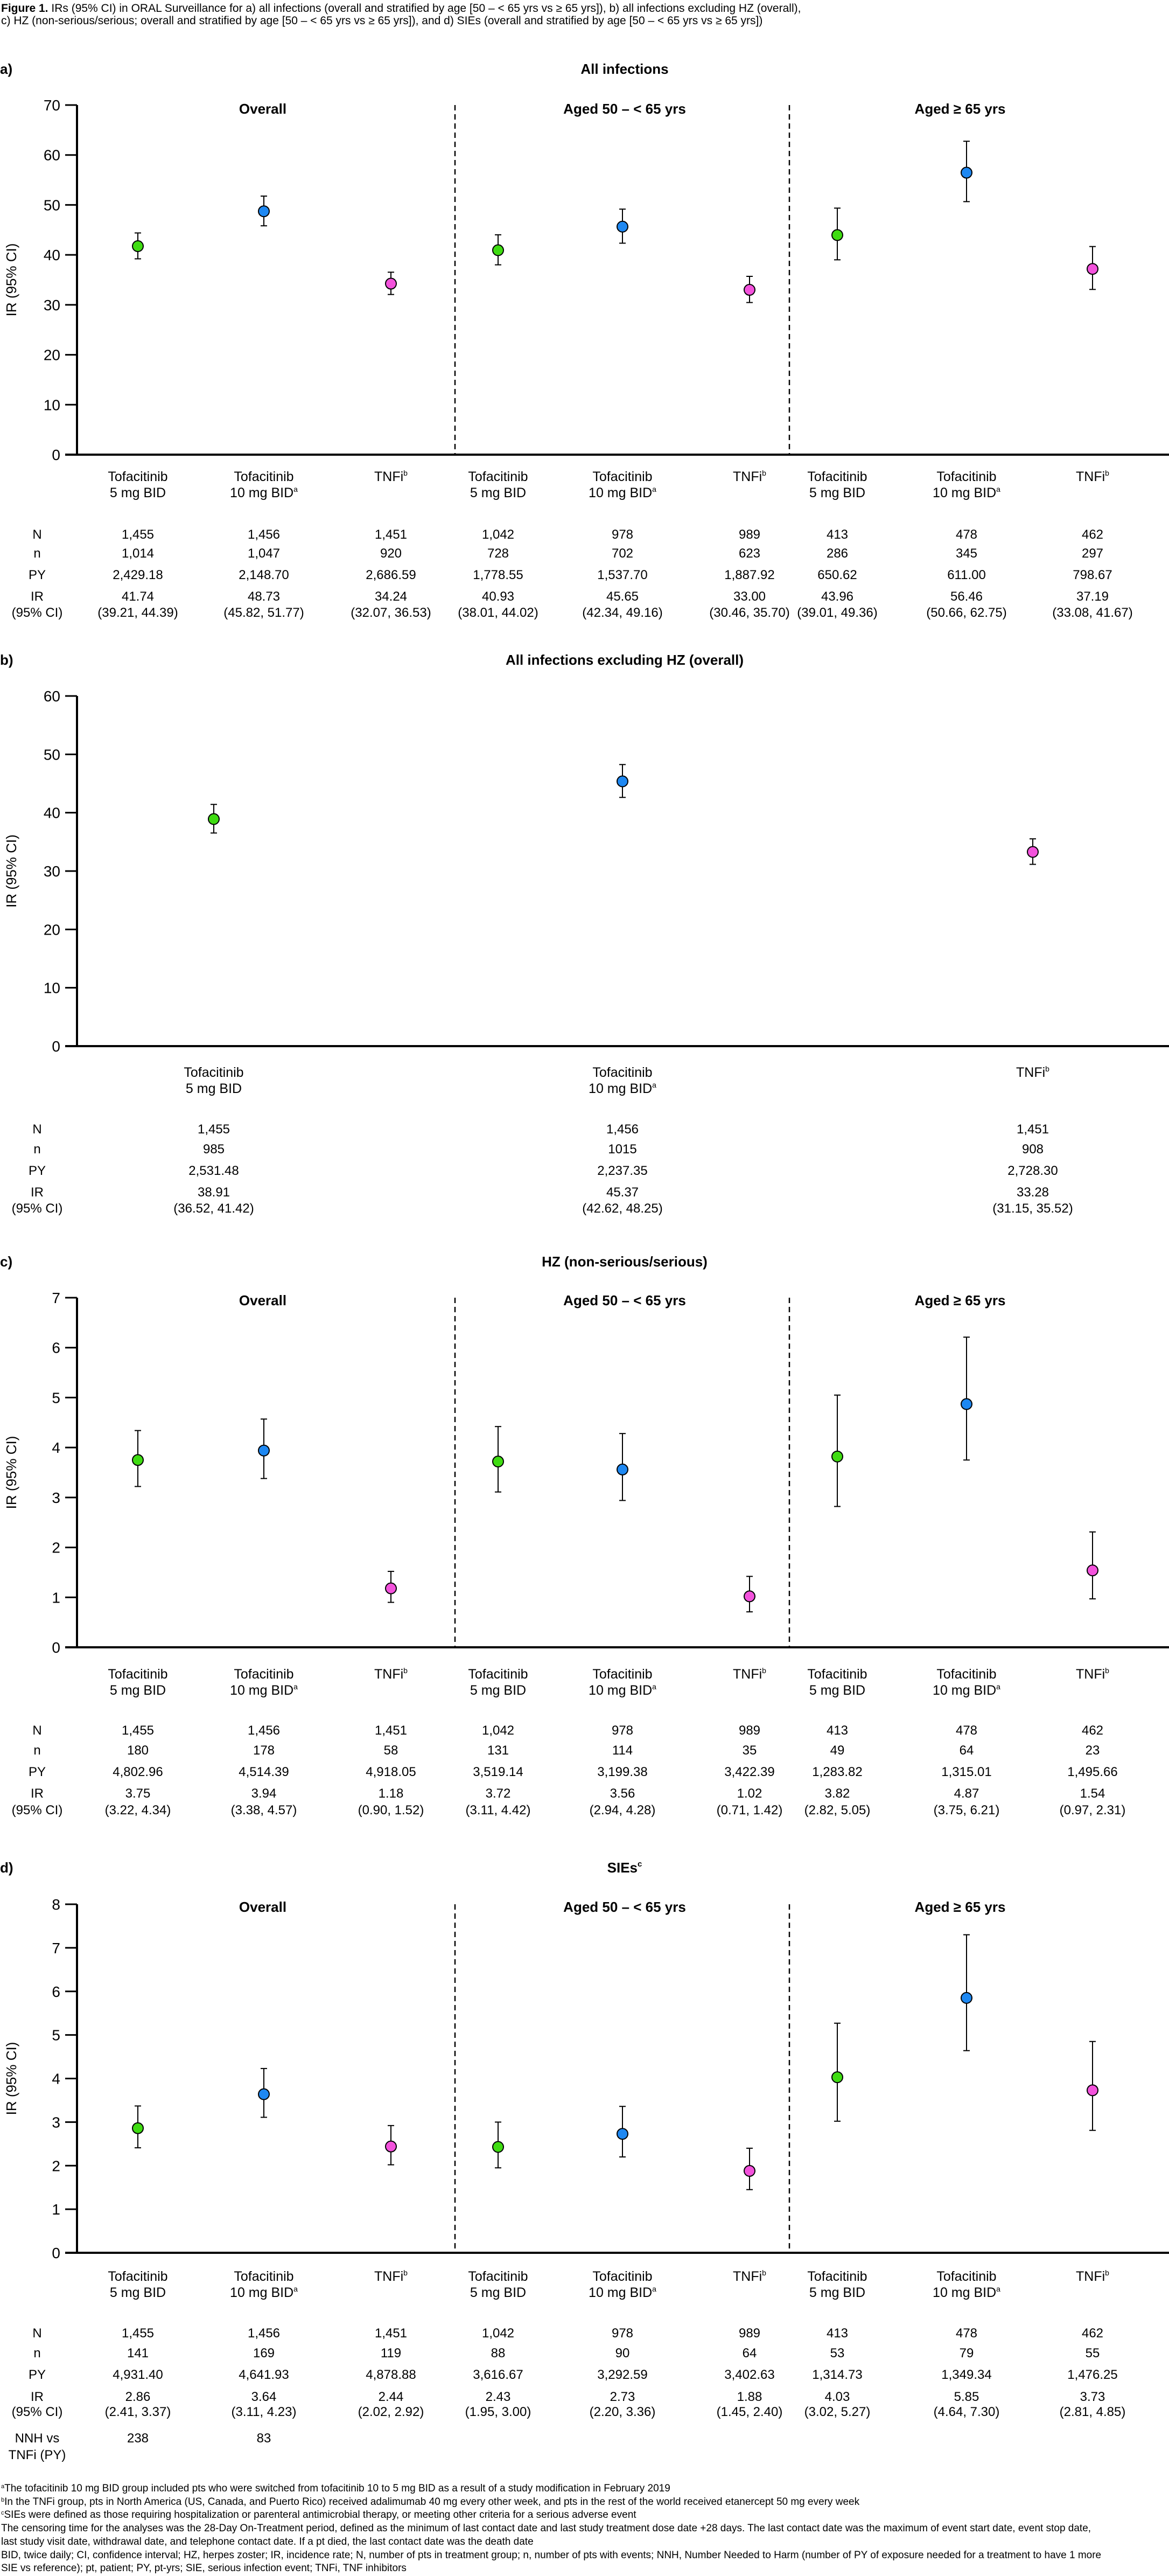 Image resolution: width=1169 pixels, height=2576 pixels. Describe the element at coordinates (214, 1150) in the screenshot. I see `table-cell-n: 985` at that location.